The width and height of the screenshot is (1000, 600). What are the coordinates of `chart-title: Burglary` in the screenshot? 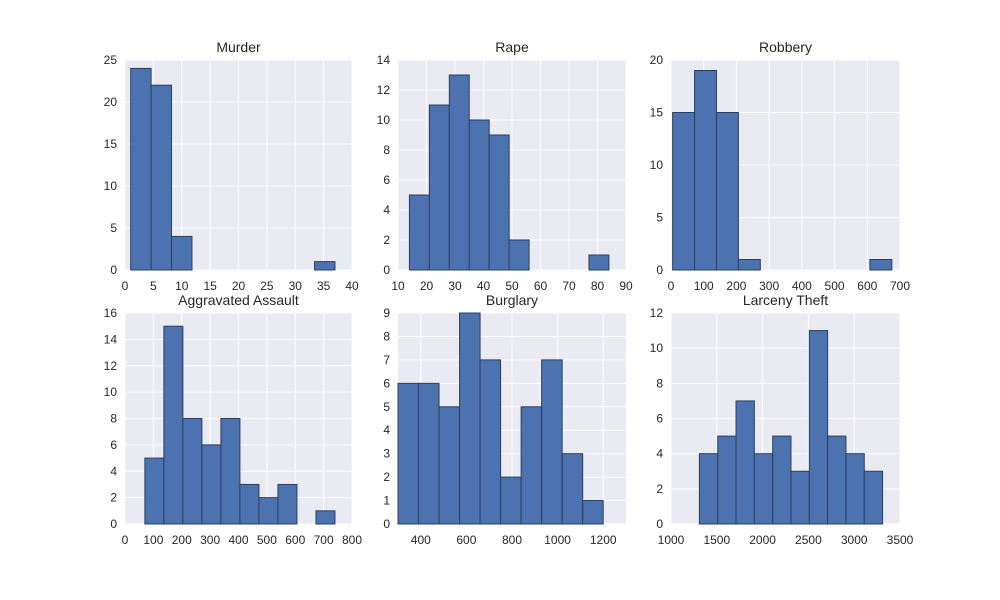 It's located at (512, 300).